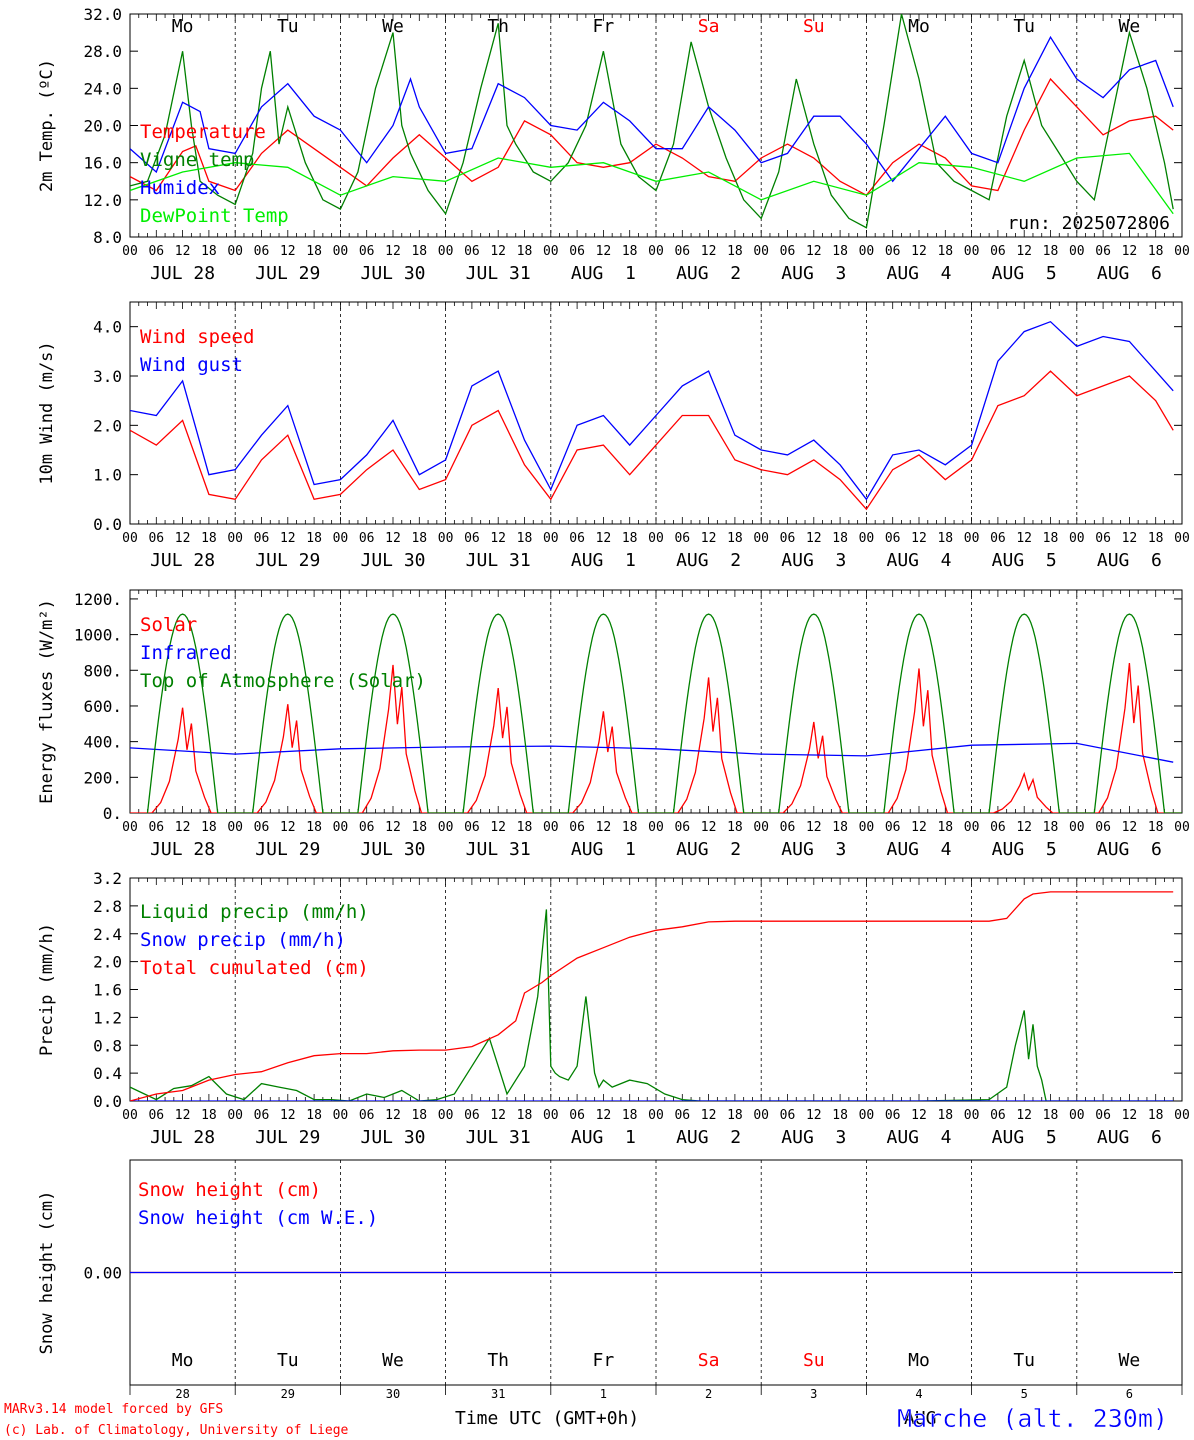 The image size is (1194, 1440). What do you see at coordinates (652, 440) in the screenshot?
I see `series-line-wind-speed` at bounding box center [652, 440].